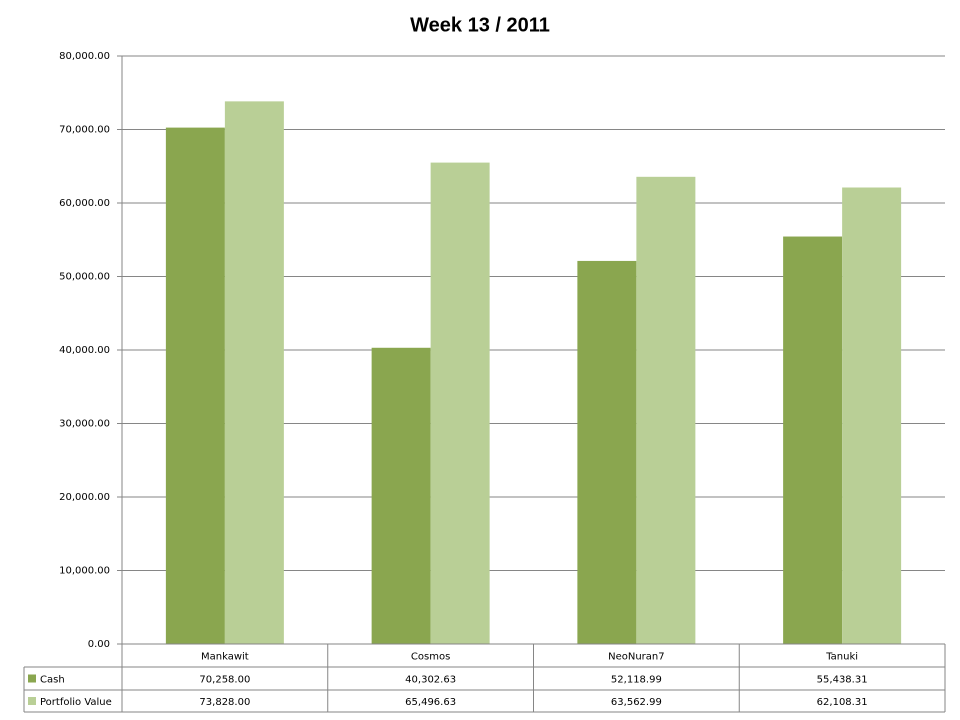 The image size is (960, 720). I want to click on y-tick-label: 80,000.00, so click(84, 56).